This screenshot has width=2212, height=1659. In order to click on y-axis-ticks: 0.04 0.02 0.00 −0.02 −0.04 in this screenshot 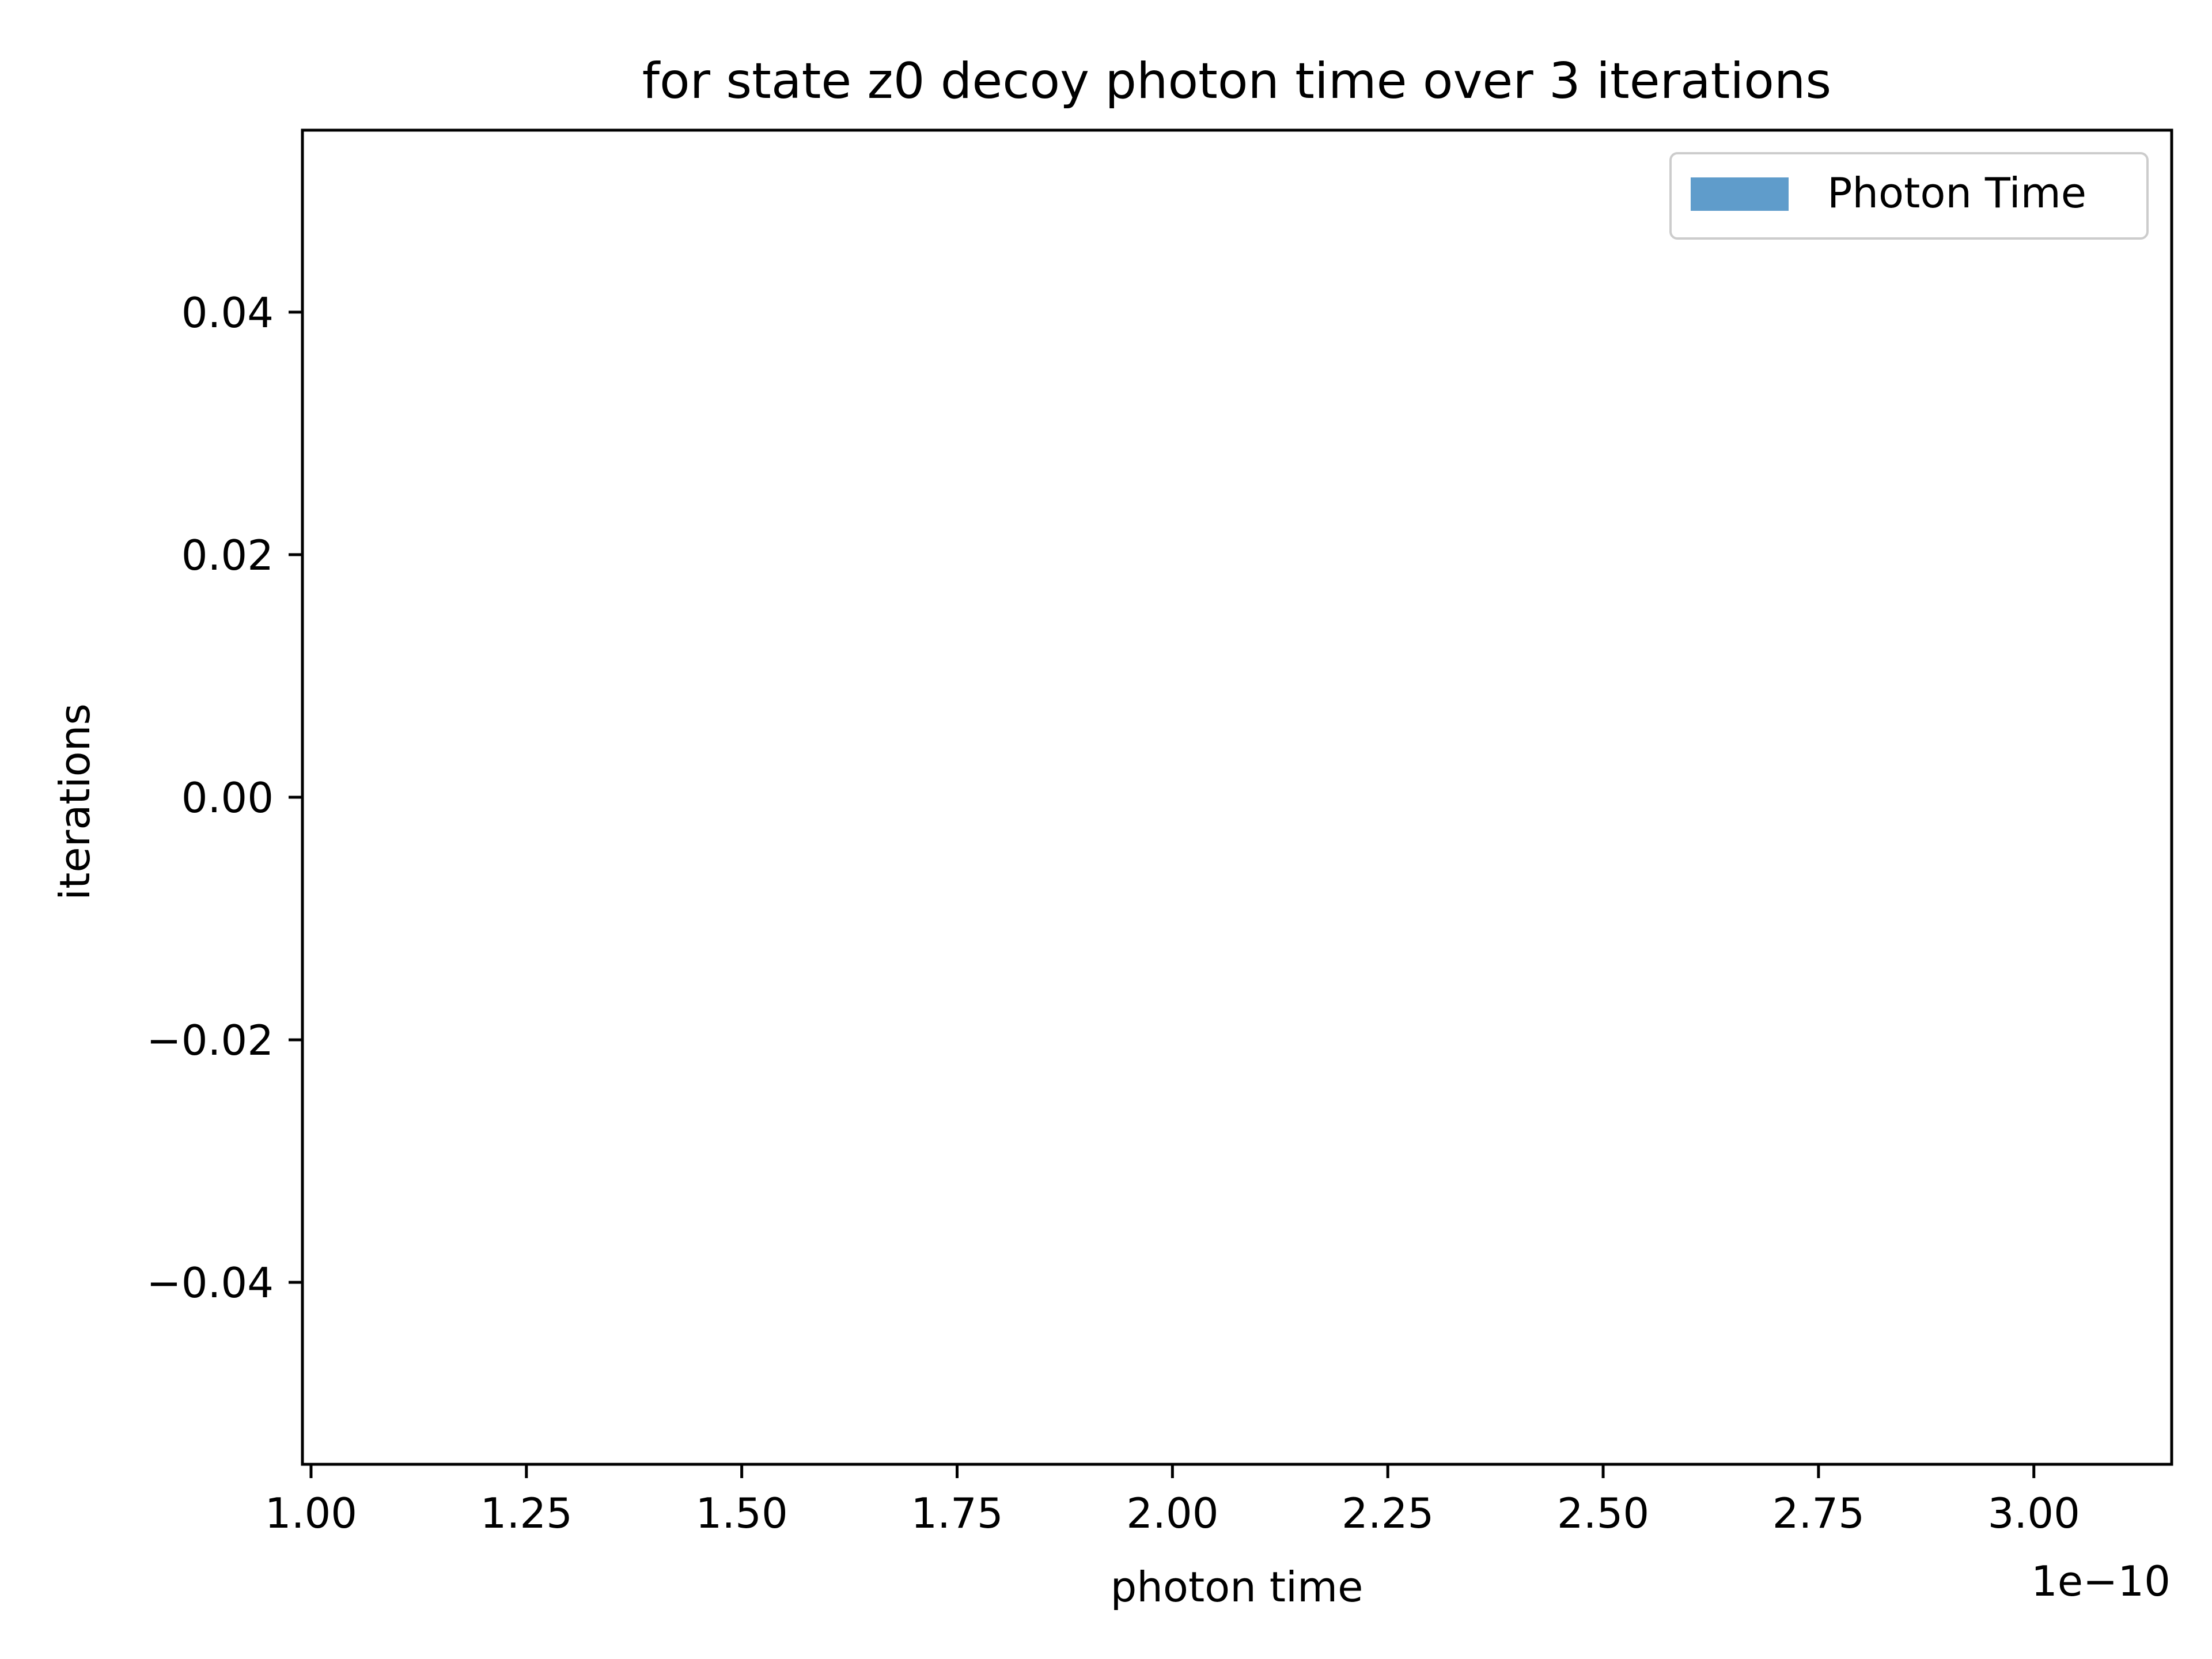, I will do `click(224, 798)`.